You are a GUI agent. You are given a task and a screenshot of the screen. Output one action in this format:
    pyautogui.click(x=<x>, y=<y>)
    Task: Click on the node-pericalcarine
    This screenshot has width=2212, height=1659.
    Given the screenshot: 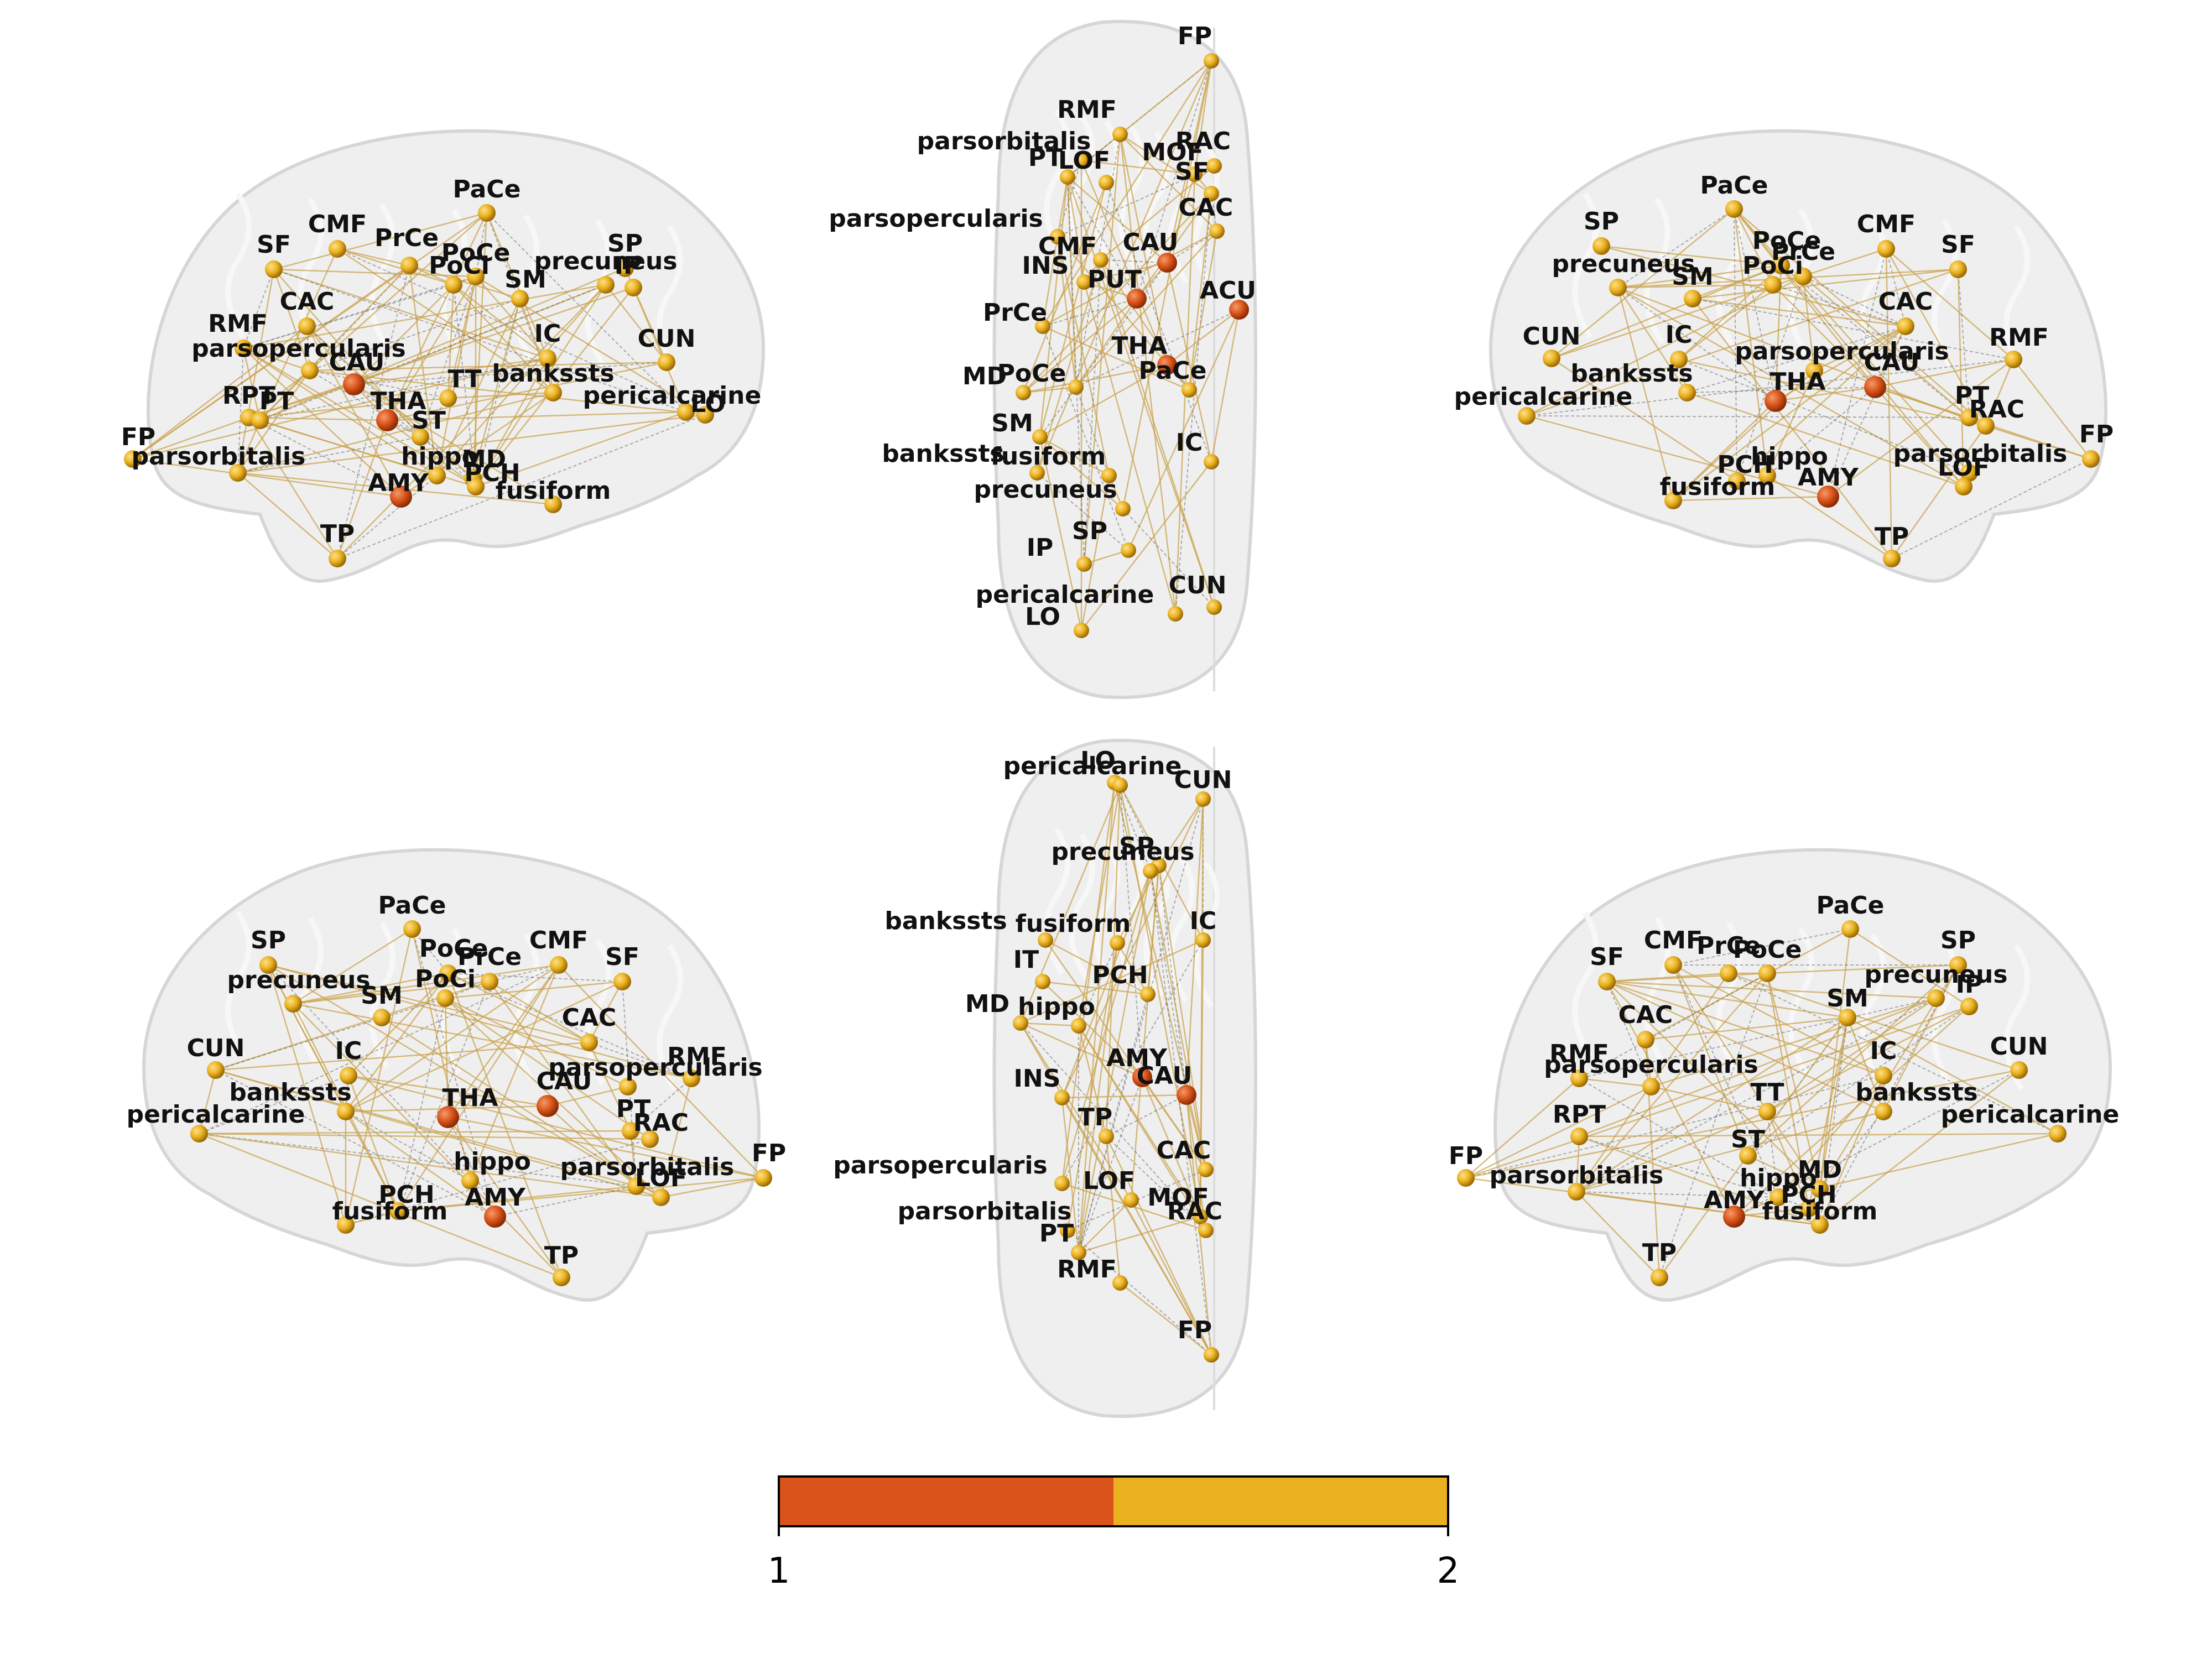 What is the action you would take?
    pyautogui.click(x=1120, y=786)
    